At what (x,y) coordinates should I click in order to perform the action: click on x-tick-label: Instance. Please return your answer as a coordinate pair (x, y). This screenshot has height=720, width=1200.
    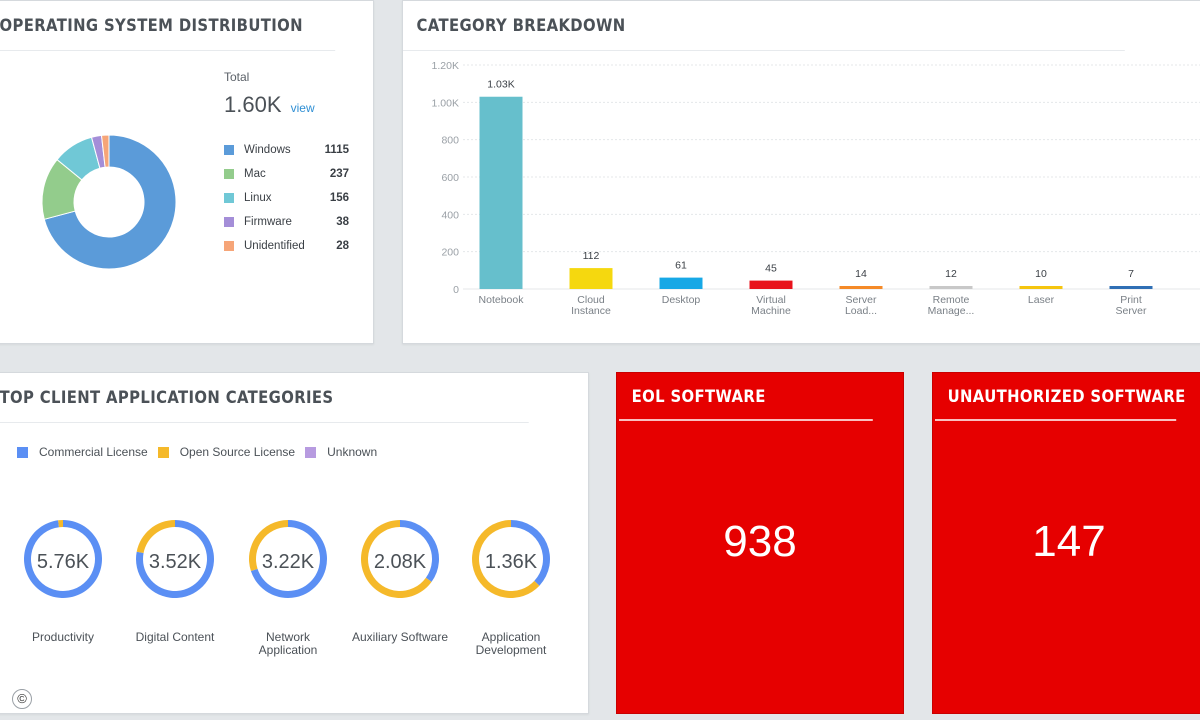
    Looking at the image, I should click on (591, 311).